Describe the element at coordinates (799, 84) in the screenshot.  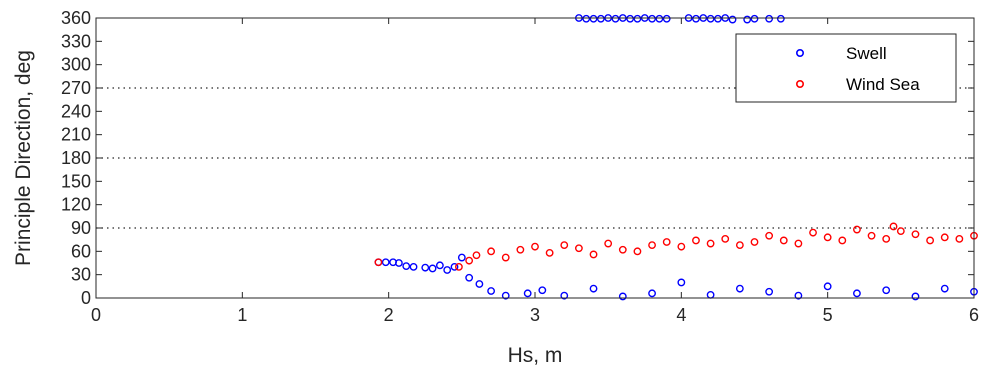
I see `legend-marker-wind-sea` at that location.